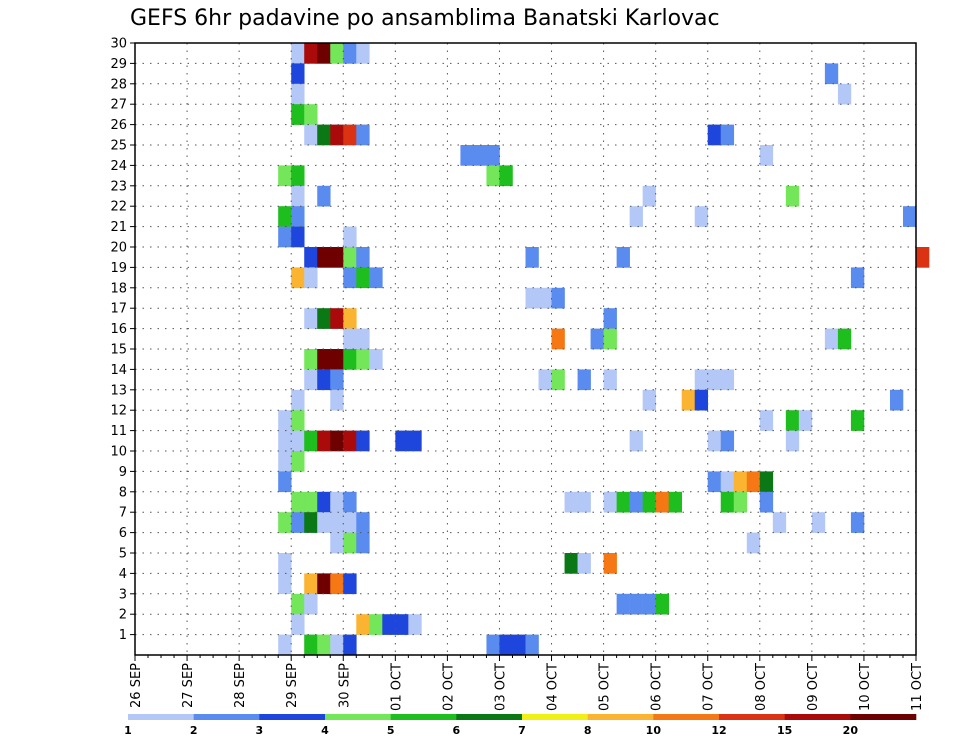 The width and height of the screenshot is (960, 742). I want to click on x-tick-label: 27 SEP, so click(188, 685).